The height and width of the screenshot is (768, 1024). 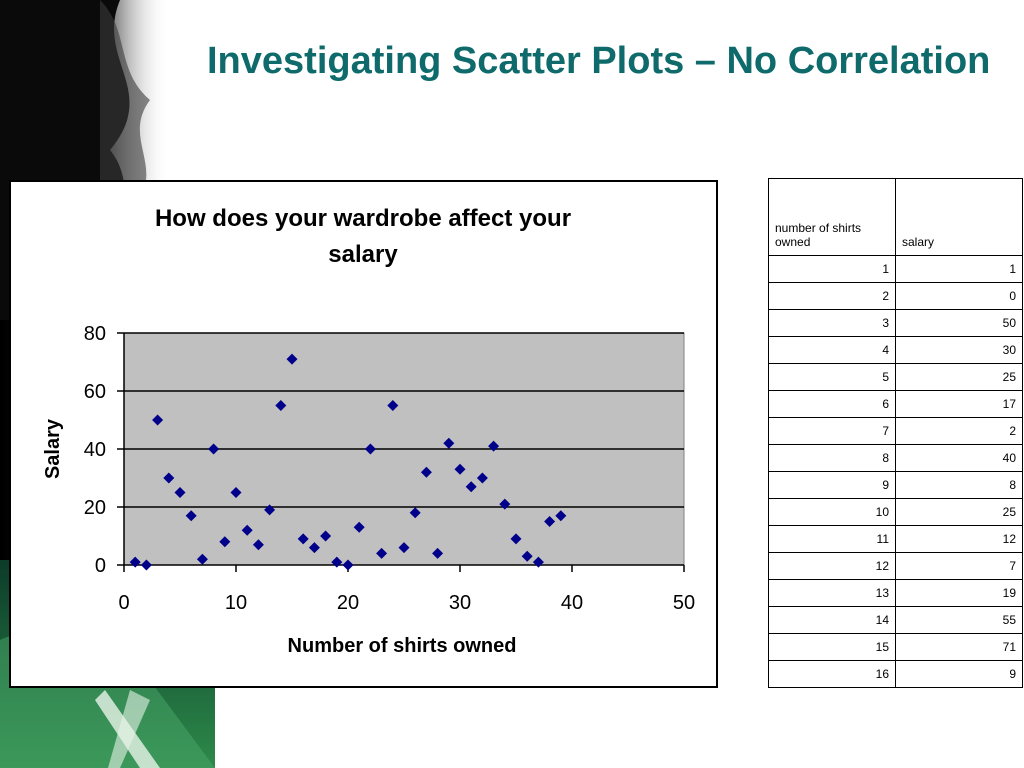 I want to click on x-tick-label: 0, so click(x=123, y=603).